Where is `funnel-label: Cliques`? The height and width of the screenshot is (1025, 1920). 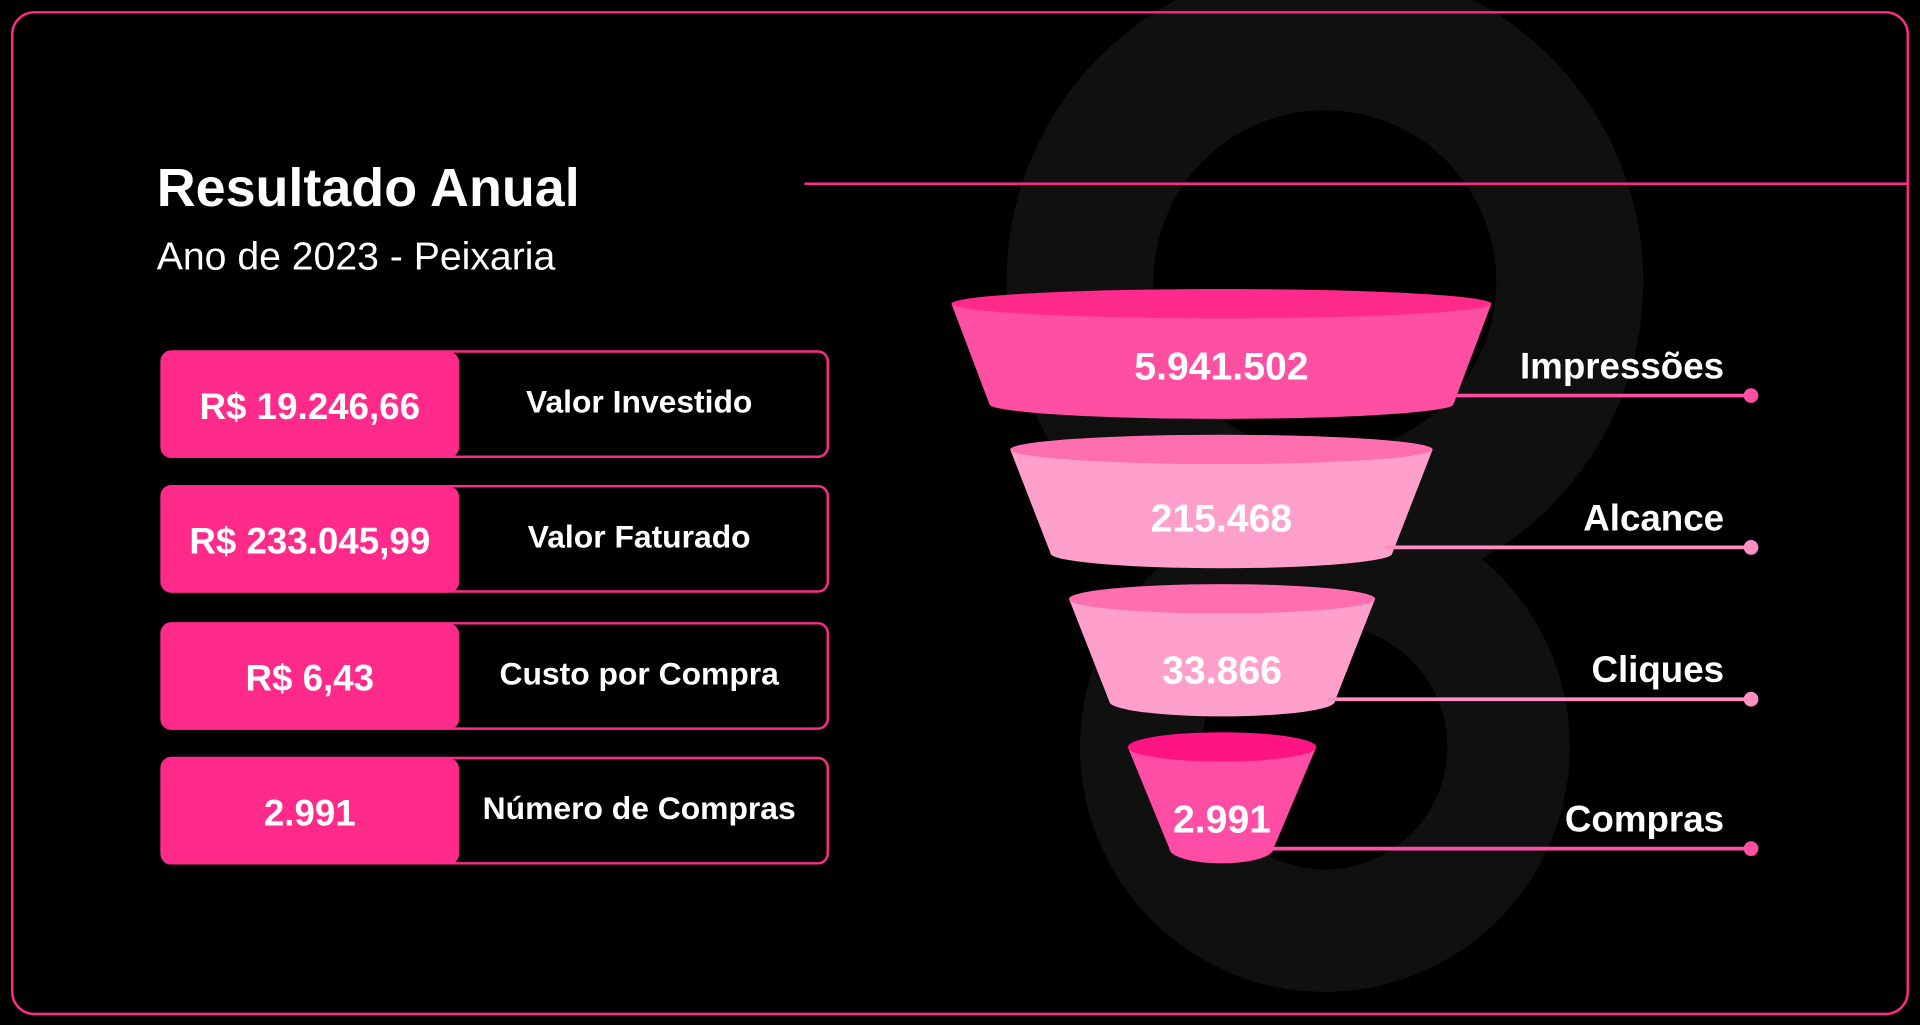
funnel-label: Cliques is located at coordinates (1657, 669).